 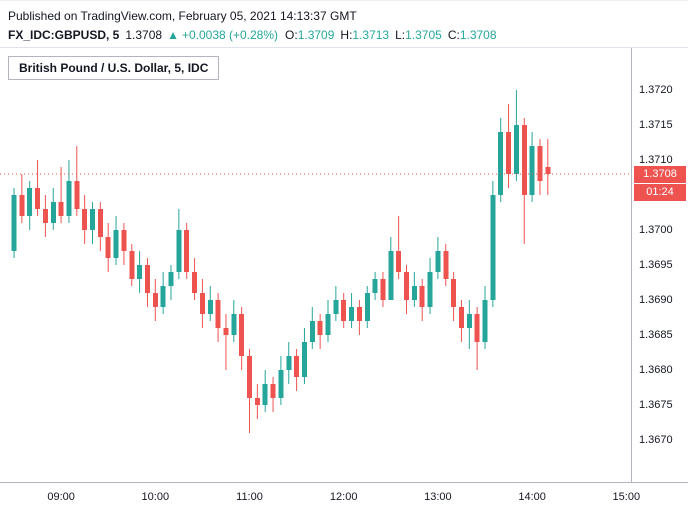 I want to click on change-arrow-icon: ▲, so click(x=173, y=35).